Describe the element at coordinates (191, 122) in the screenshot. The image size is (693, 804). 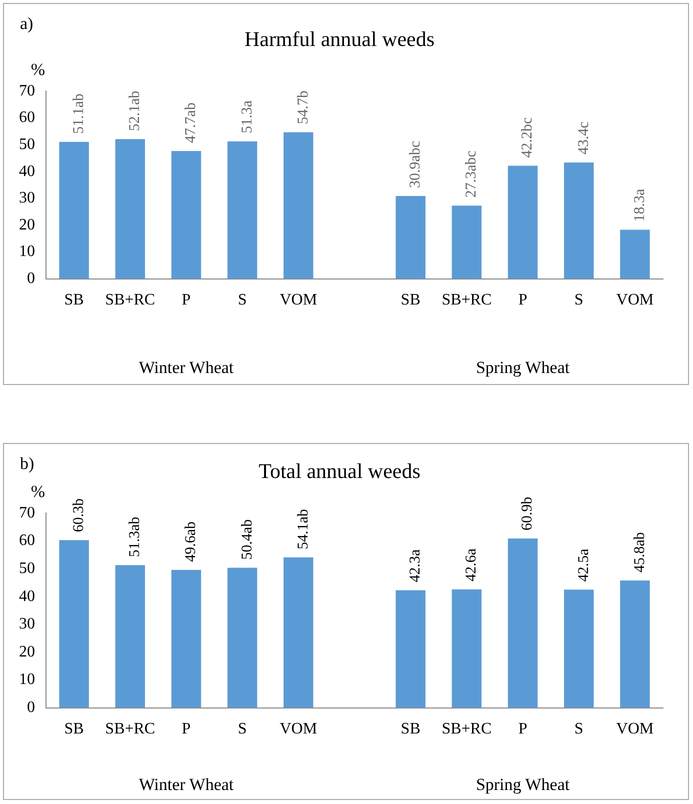
I see `data-label: 47.7ab` at that location.